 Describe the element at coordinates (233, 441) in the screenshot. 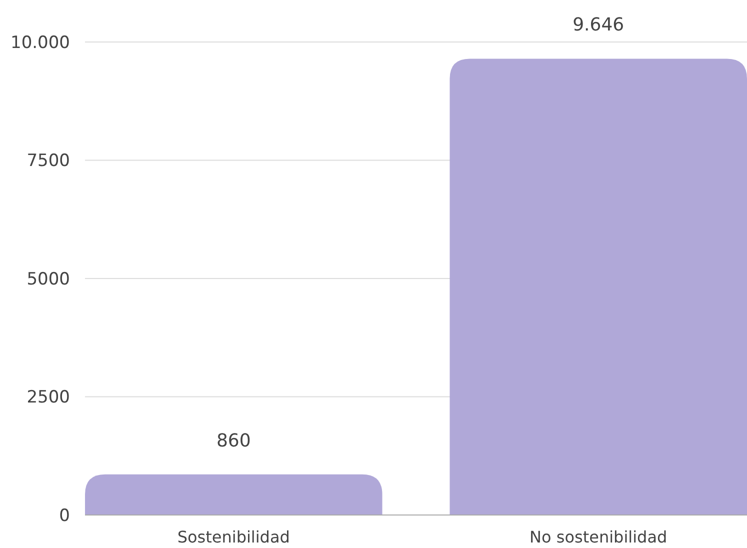

I see `data-label: 860` at that location.